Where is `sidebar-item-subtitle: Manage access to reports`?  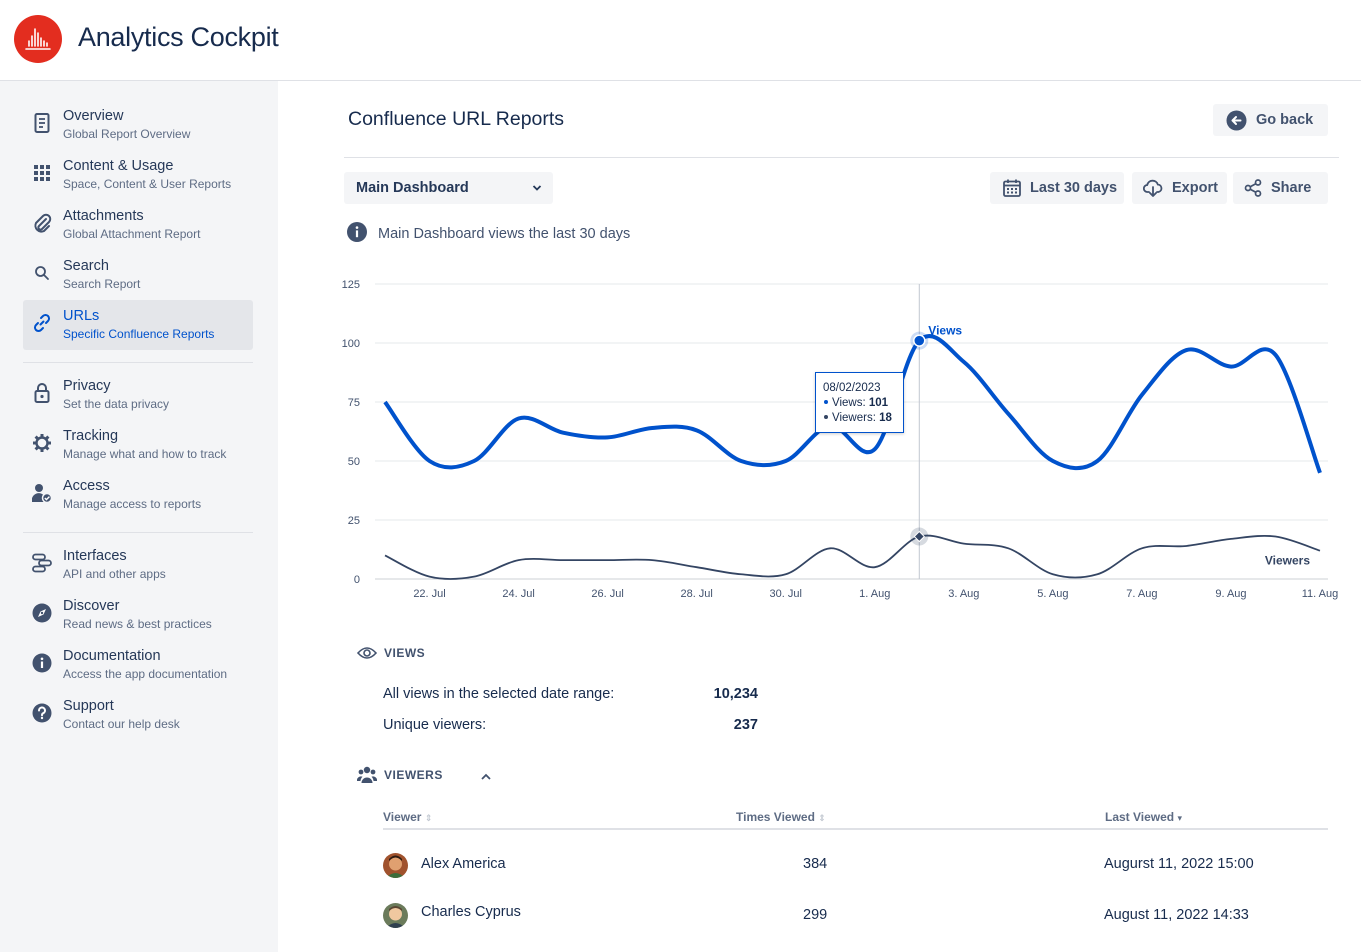 sidebar-item-subtitle: Manage access to reports is located at coordinates (132, 504).